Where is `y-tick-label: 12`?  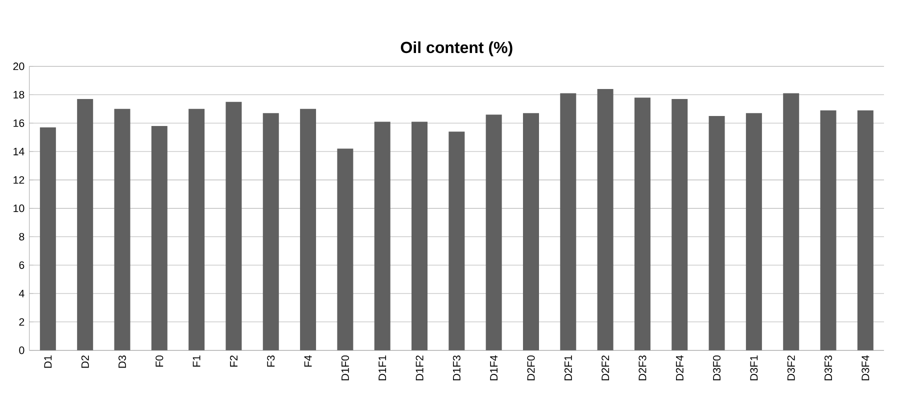 y-tick-label: 12 is located at coordinates (19, 180).